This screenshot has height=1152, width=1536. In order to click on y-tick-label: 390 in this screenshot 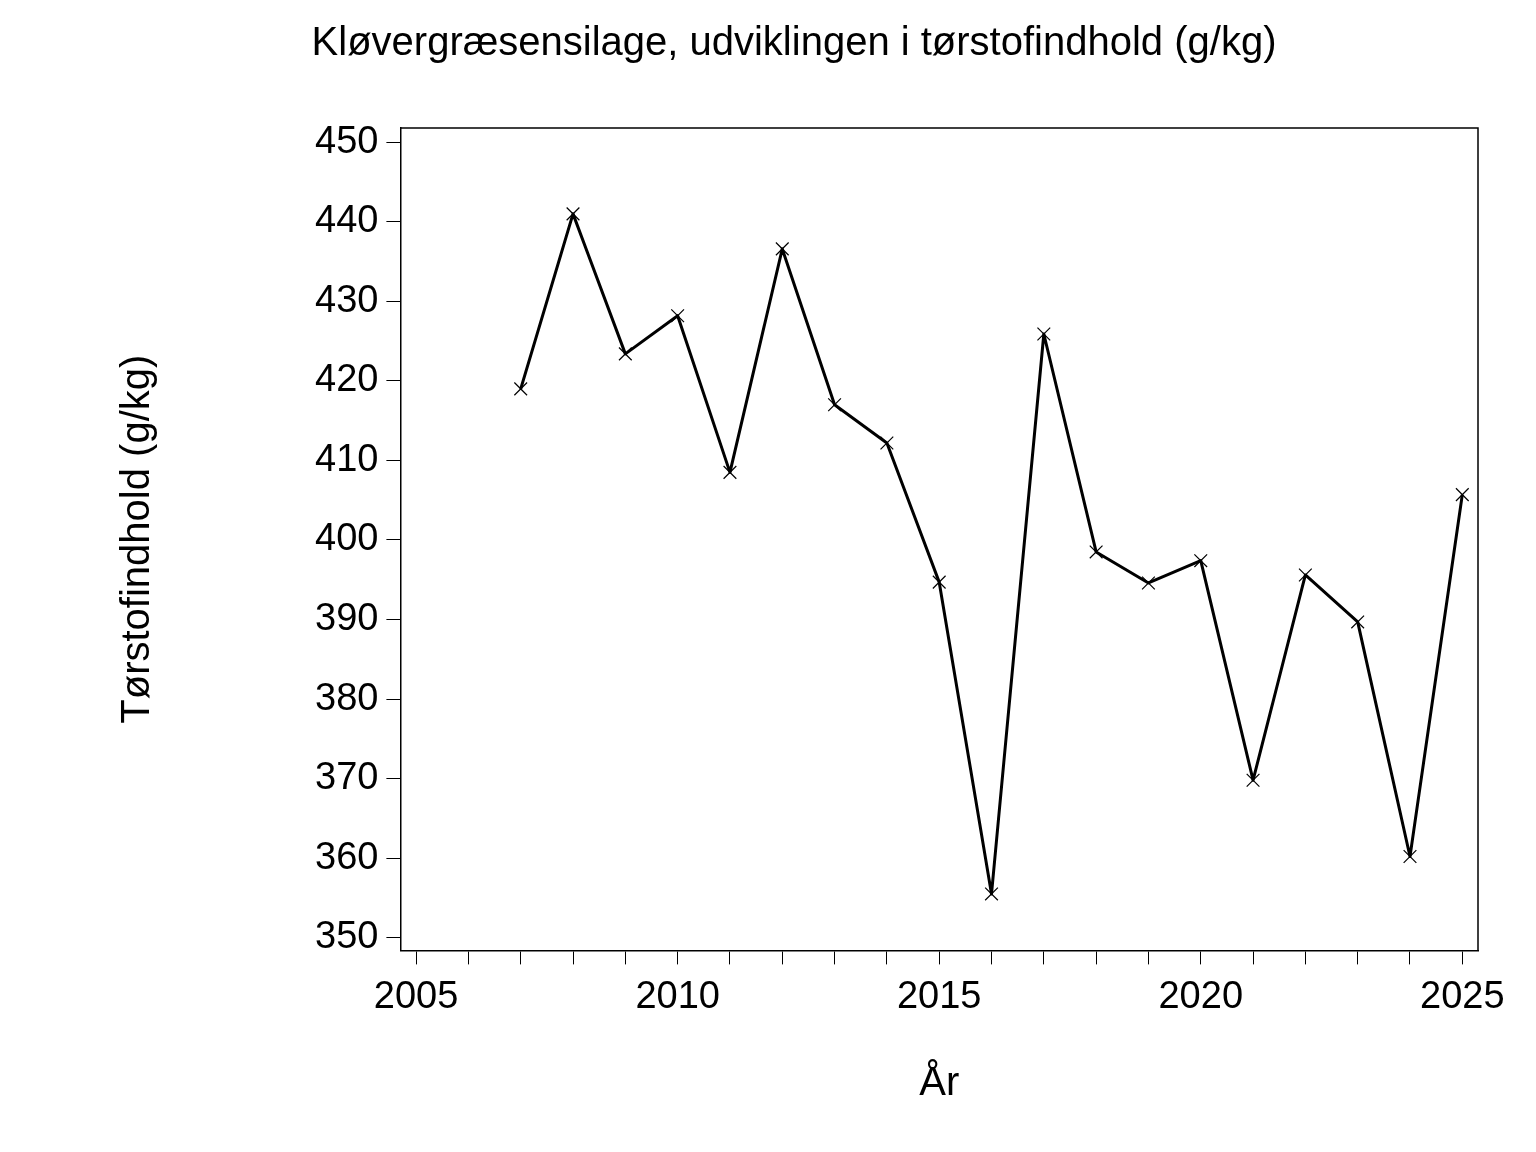, I will do `click(347, 617)`.